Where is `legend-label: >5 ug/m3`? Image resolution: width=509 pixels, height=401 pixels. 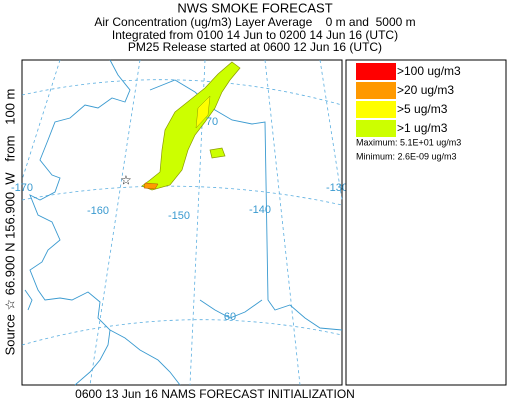 legend-label: >5 ug/m3 is located at coordinates (422, 109).